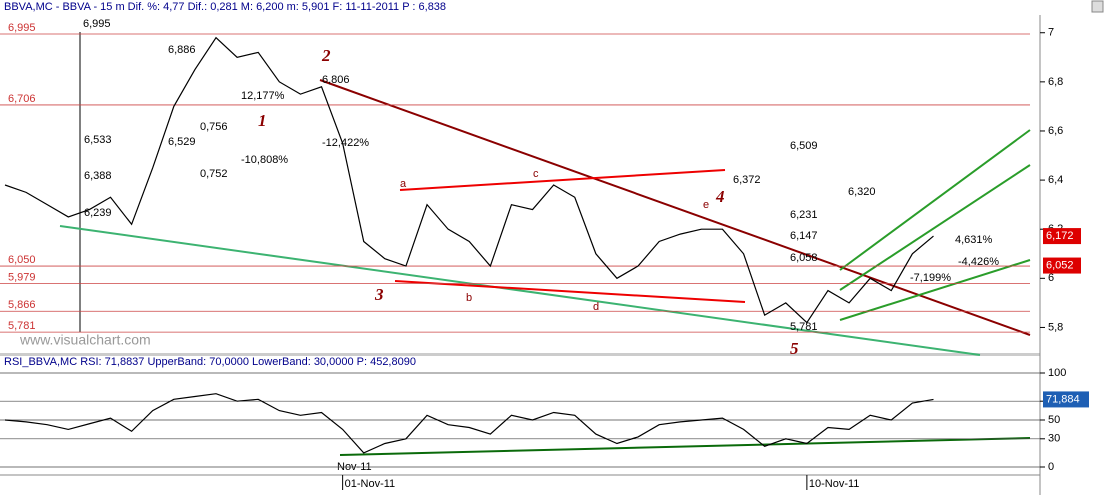 This screenshot has width=1105, height=495. What do you see at coordinates (262, 120) in the screenshot?
I see `wave-label: 1` at bounding box center [262, 120].